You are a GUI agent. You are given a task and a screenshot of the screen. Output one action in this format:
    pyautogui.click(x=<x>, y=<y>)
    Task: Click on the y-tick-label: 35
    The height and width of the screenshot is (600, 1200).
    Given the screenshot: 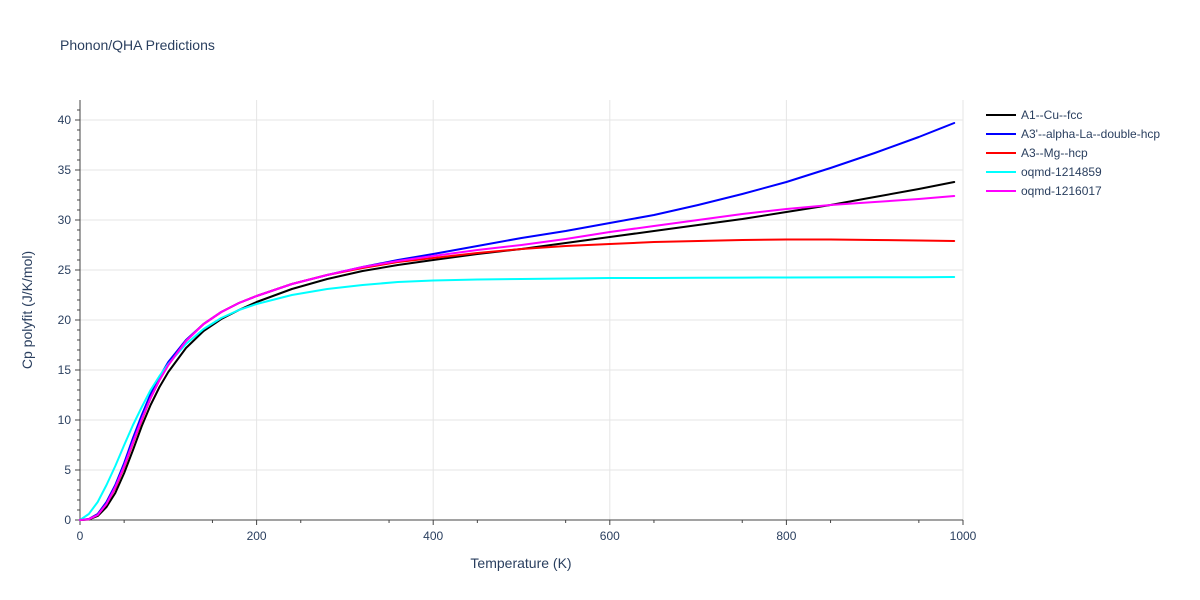 What is the action you would take?
    pyautogui.click(x=65, y=170)
    